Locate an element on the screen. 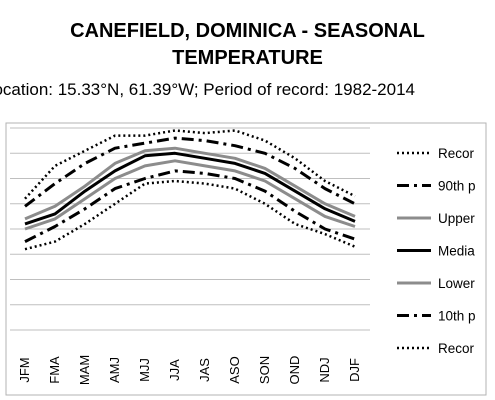 The image size is (495, 400). series-line-10th-percentile is located at coordinates (190, 206).